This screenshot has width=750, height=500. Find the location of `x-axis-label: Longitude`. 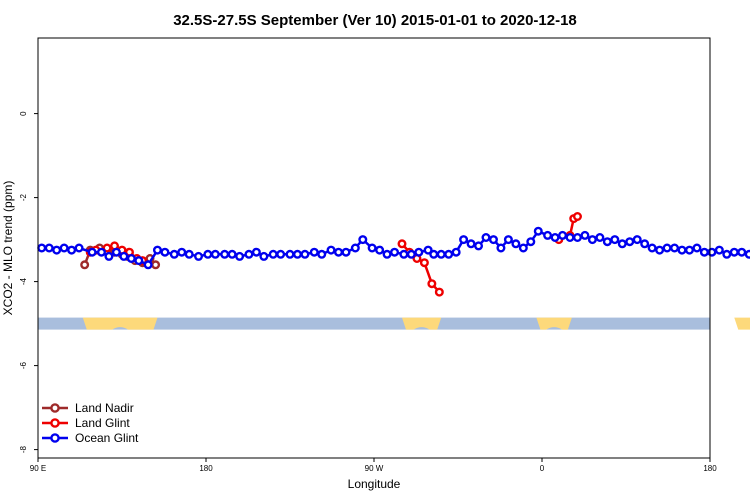

x-axis-label: Longitude is located at coordinates (374, 484).